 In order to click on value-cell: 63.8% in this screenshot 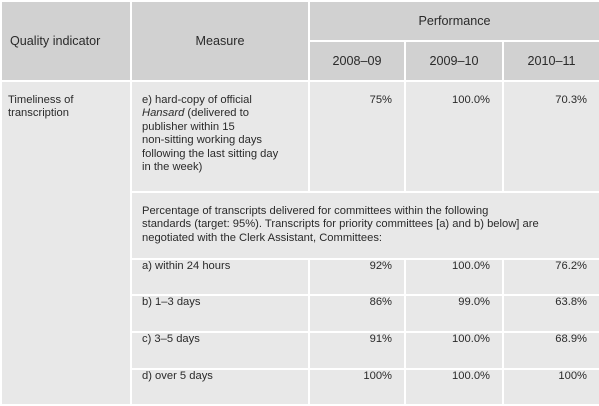, I will do `click(550, 313)`.